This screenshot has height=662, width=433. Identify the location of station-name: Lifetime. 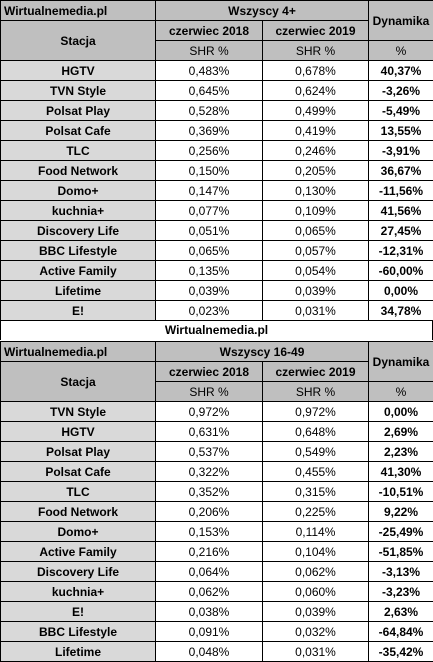
(78, 652).